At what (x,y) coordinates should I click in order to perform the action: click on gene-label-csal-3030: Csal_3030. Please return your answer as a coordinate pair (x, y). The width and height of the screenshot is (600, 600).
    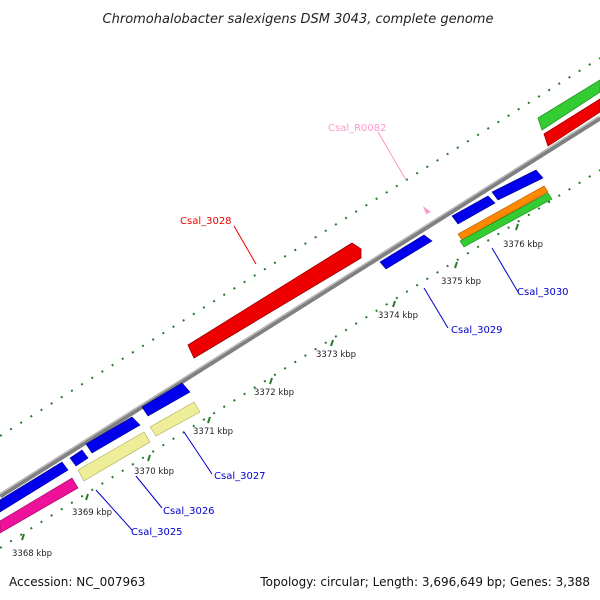
    Looking at the image, I should click on (543, 292).